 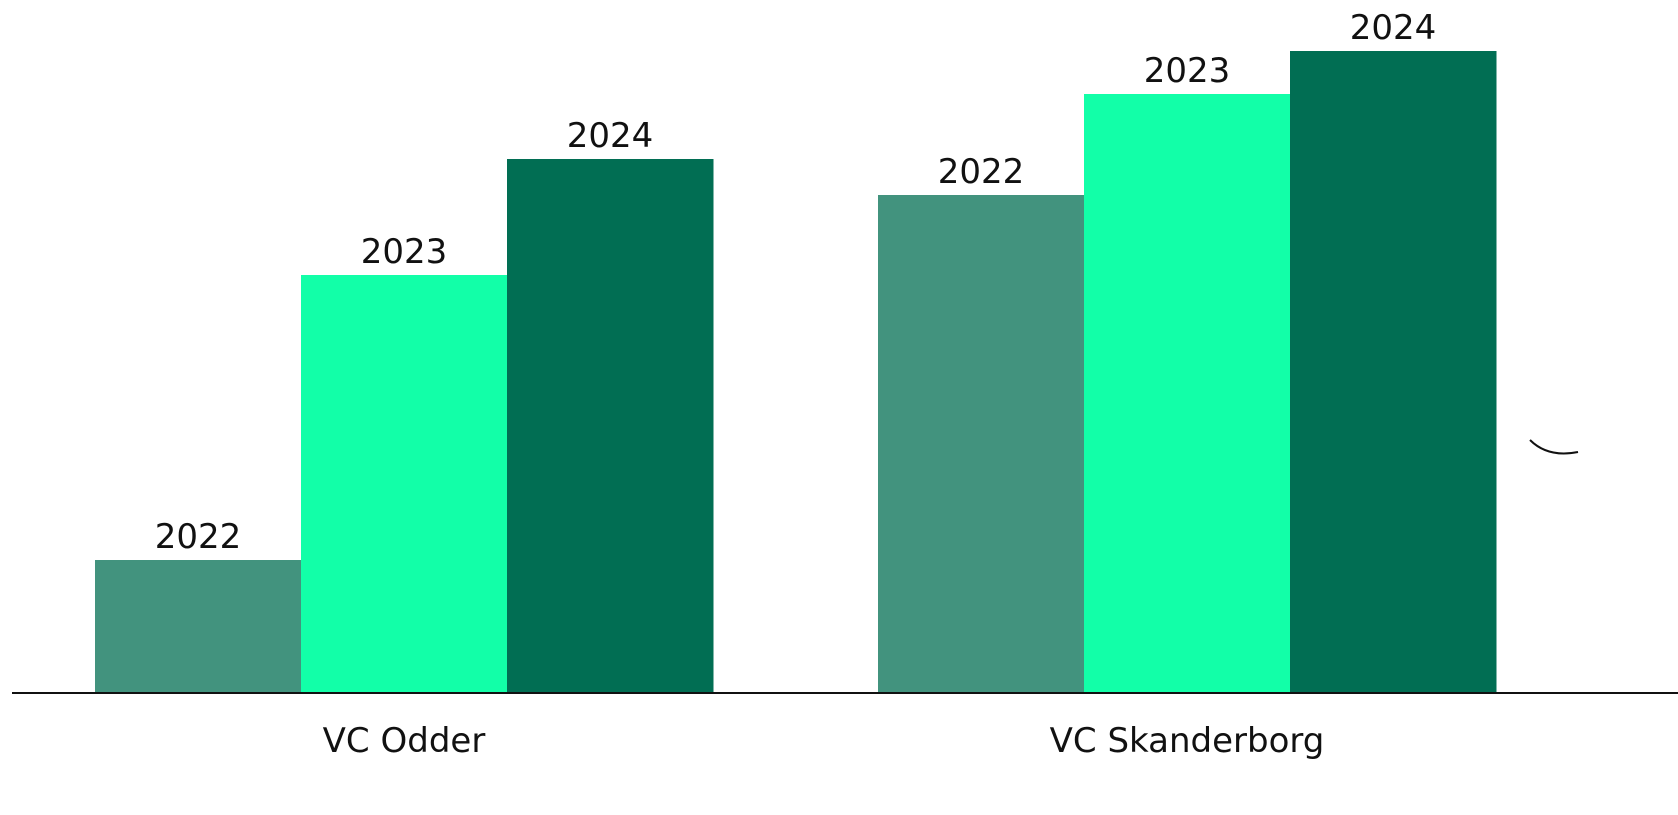 I want to click on decoration-arc, so click(x=1554, y=447).